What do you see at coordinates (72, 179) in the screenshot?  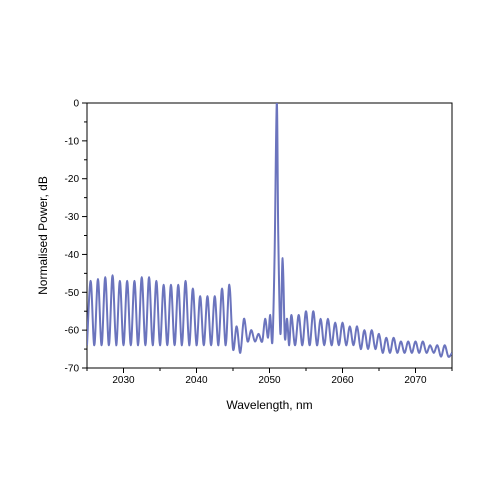 I see `y-tick-label: -20` at bounding box center [72, 179].